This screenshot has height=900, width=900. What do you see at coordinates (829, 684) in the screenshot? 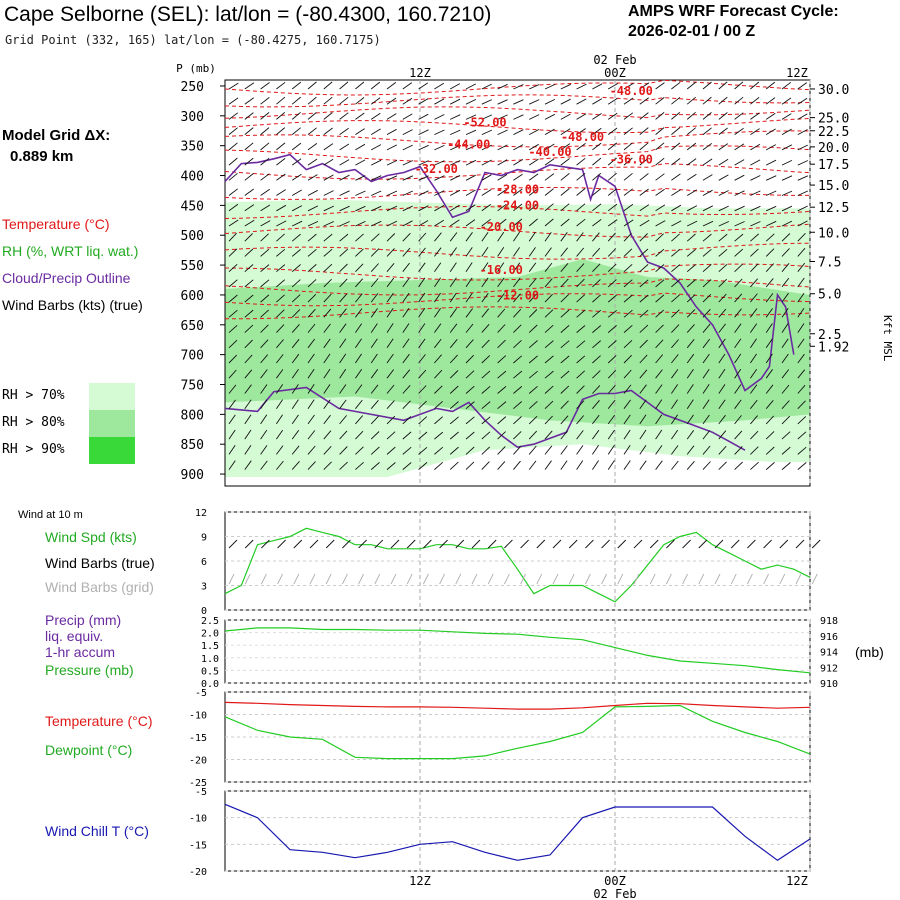
I see `pressure-tick-label-0: 910` at bounding box center [829, 684].